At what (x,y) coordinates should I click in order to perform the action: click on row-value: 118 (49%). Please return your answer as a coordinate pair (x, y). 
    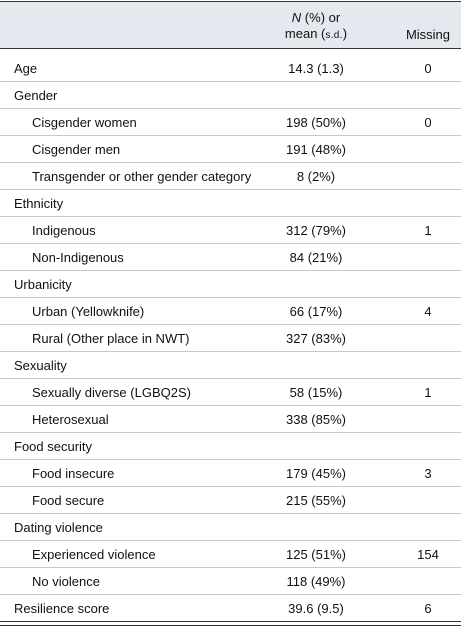
    Looking at the image, I should click on (316, 581).